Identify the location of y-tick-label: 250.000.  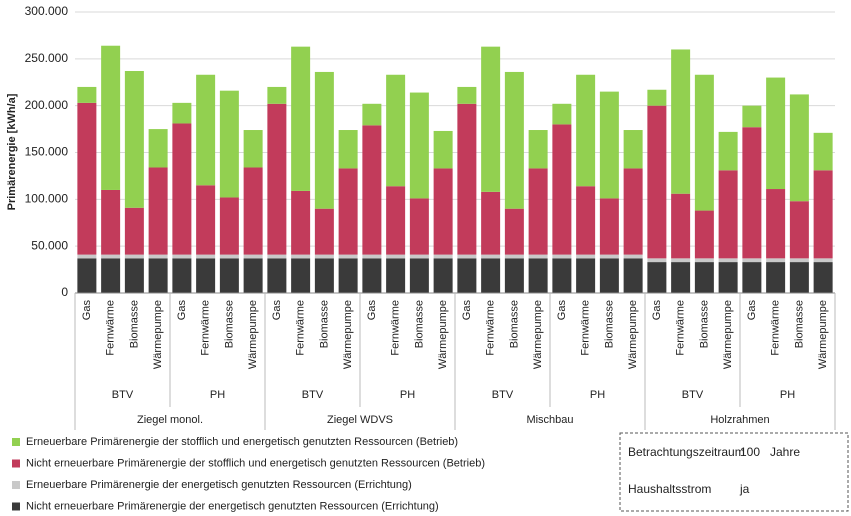
(47, 58).